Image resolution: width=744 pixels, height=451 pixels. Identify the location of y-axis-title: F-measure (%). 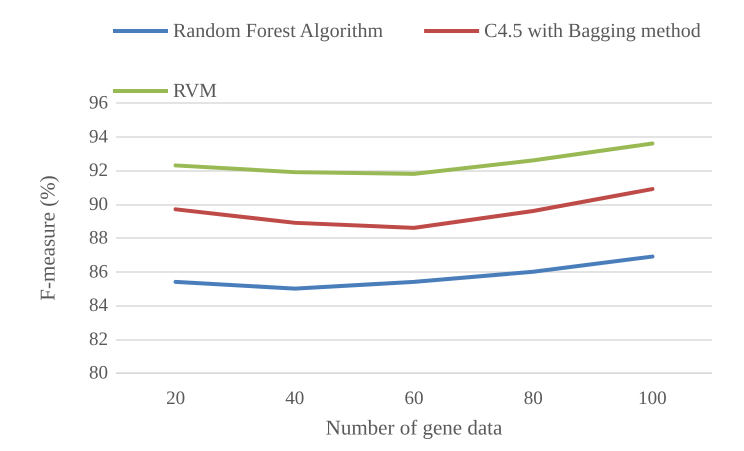
(48, 238).